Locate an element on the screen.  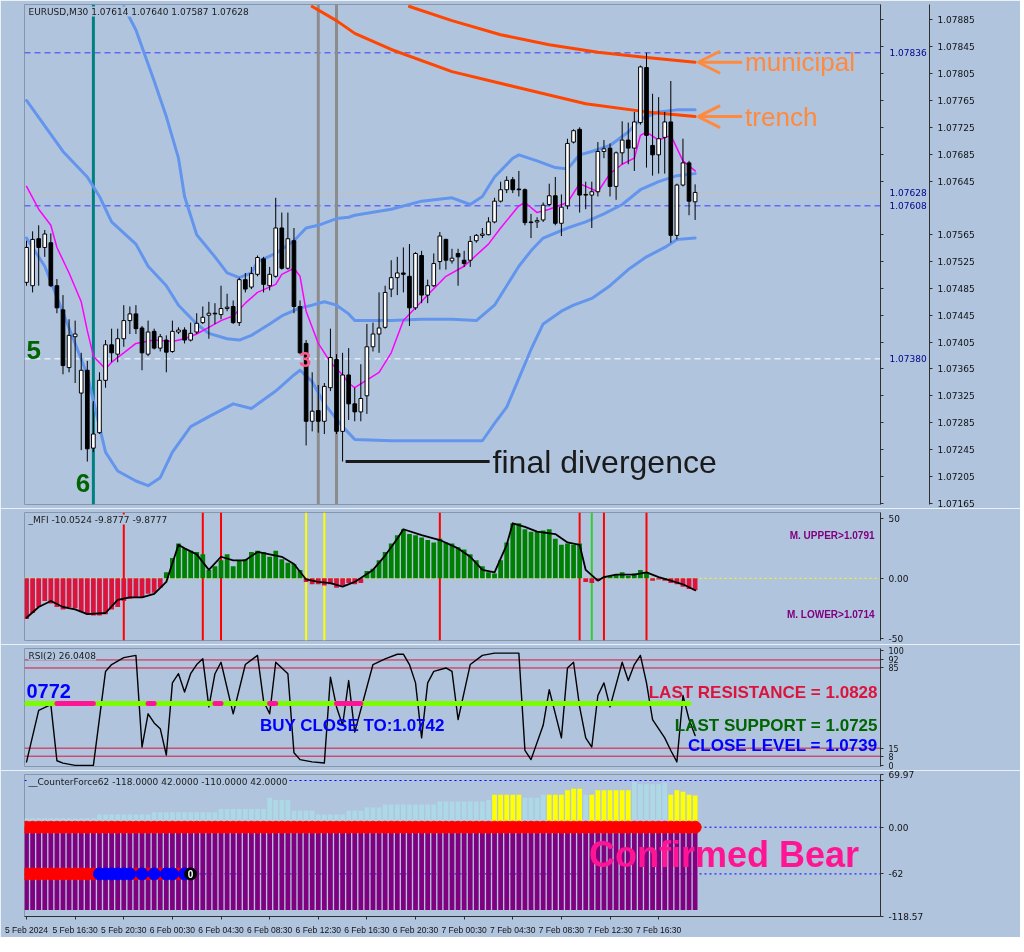
chart-title: EURUSD,M30 1.07614 1.07640 1.07587 1.07628 is located at coordinates (138, 11).